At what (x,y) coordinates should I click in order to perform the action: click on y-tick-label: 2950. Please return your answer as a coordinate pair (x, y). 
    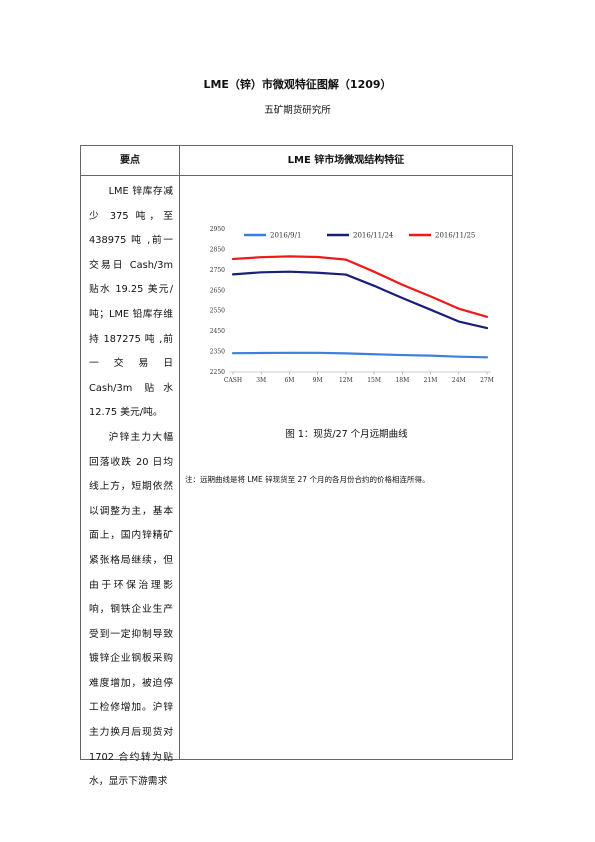
    Looking at the image, I should click on (217, 229).